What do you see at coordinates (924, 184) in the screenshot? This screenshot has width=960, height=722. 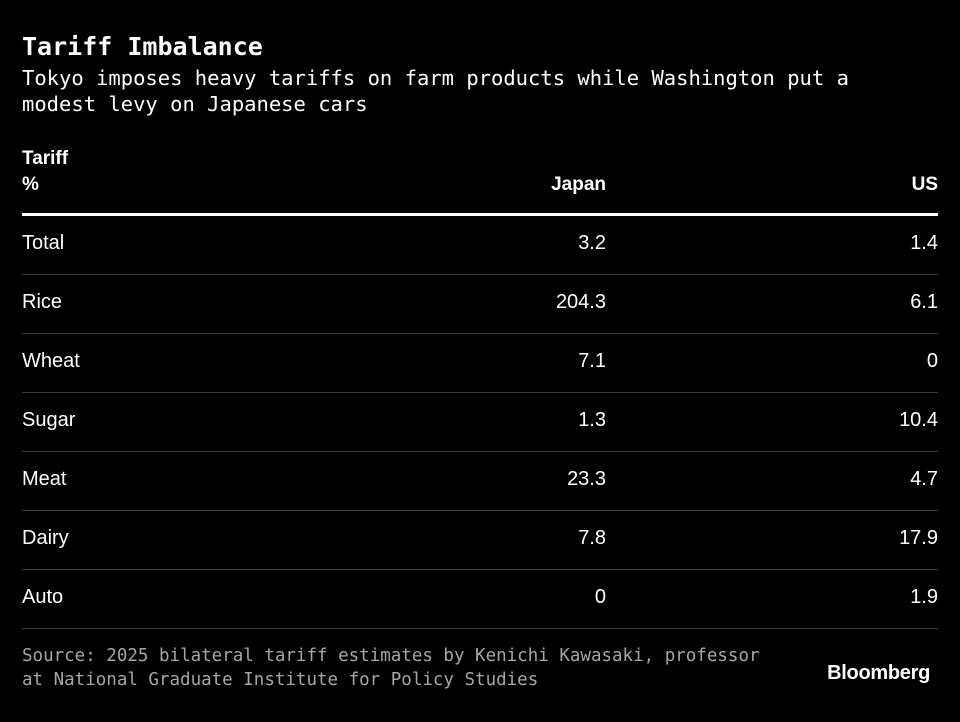 I see `column-header-us: US` at bounding box center [924, 184].